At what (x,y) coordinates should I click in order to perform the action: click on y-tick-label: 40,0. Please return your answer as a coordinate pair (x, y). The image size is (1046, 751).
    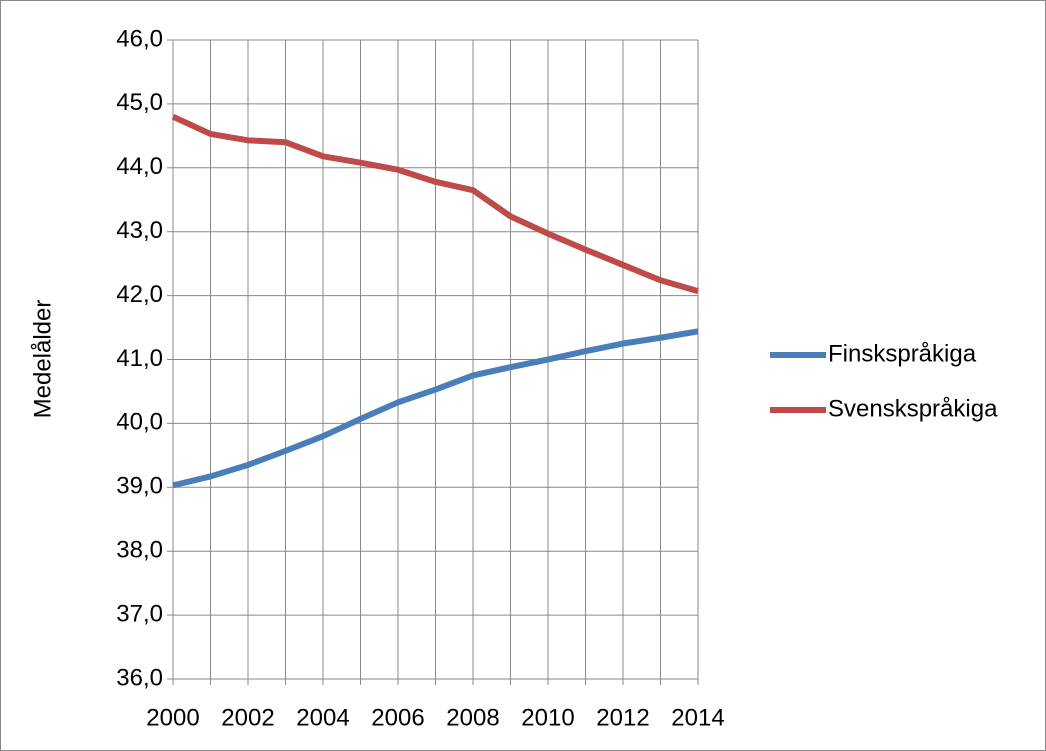
    Looking at the image, I should click on (139, 422).